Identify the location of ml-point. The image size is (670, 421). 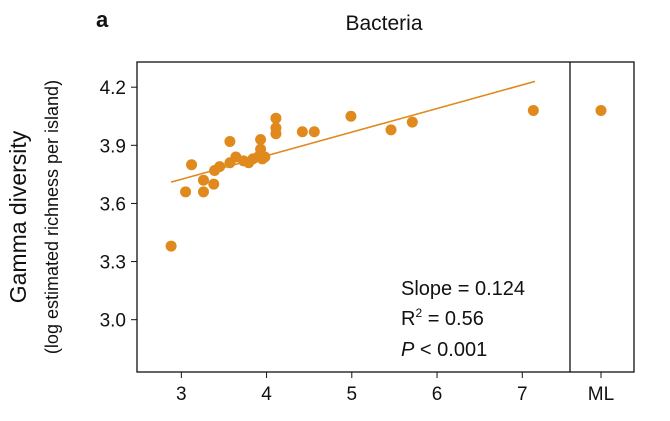
(601, 110).